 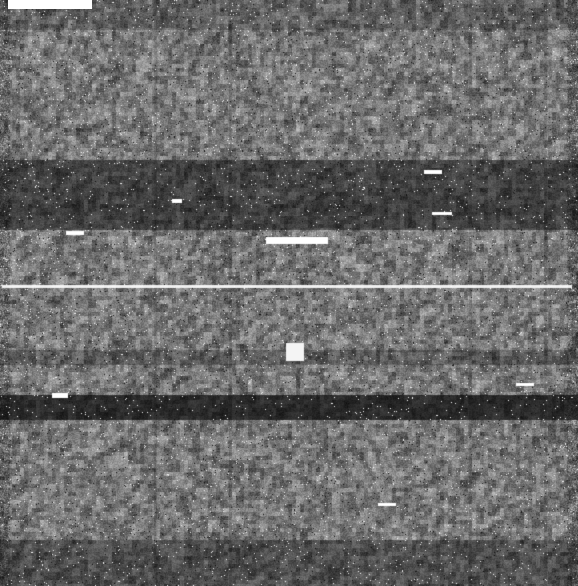 I want to click on scale-marker, so click(x=50, y=4).